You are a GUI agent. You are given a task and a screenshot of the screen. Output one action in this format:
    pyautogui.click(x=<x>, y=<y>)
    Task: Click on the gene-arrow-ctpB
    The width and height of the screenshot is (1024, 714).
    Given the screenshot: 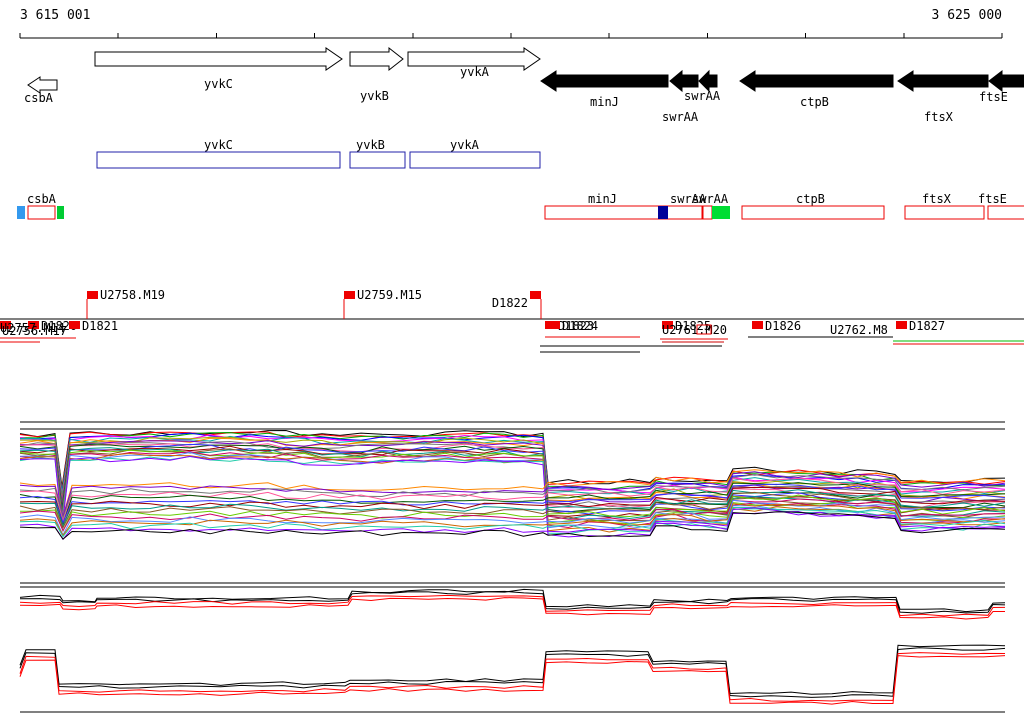 What is the action you would take?
    pyautogui.click(x=816, y=81)
    